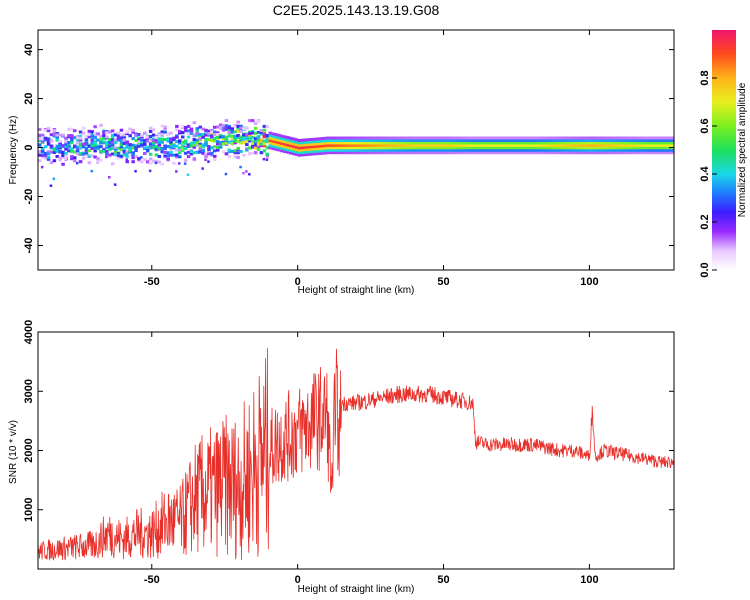  What do you see at coordinates (356, 589) in the screenshot?
I see `snr-xlabel: Height of straight line (km)` at bounding box center [356, 589].